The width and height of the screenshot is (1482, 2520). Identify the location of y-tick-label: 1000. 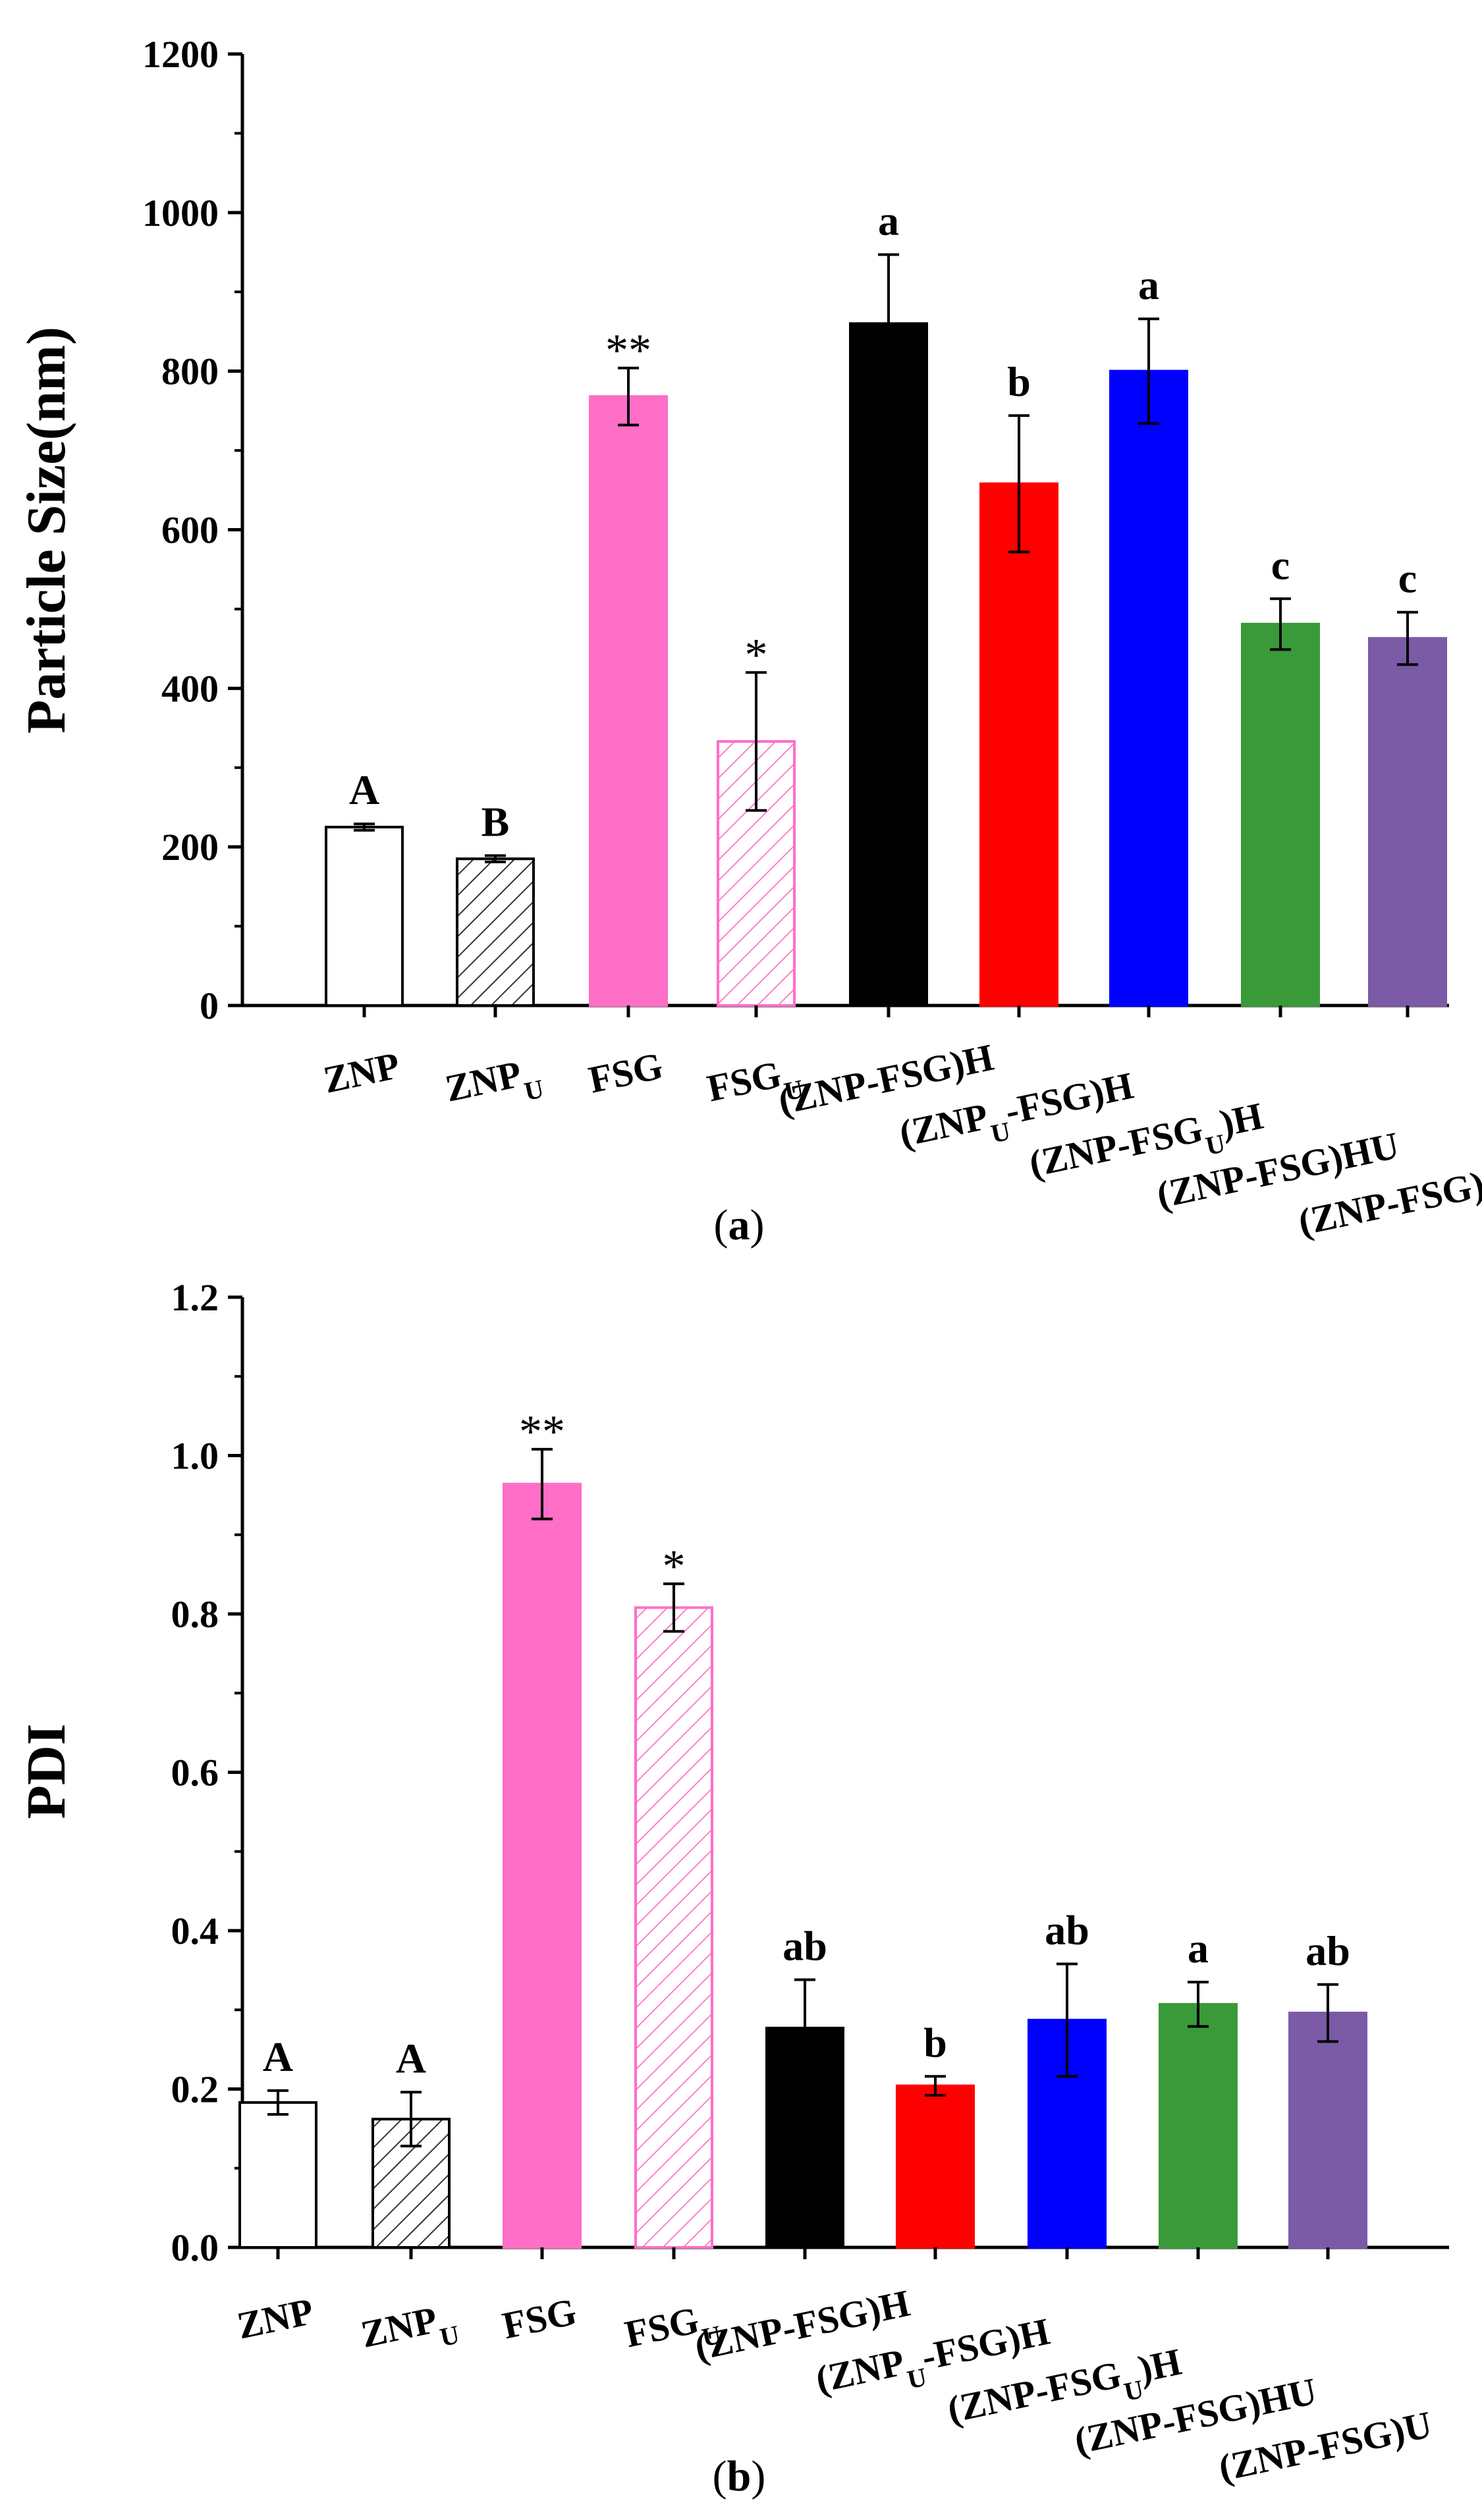
(180, 213).